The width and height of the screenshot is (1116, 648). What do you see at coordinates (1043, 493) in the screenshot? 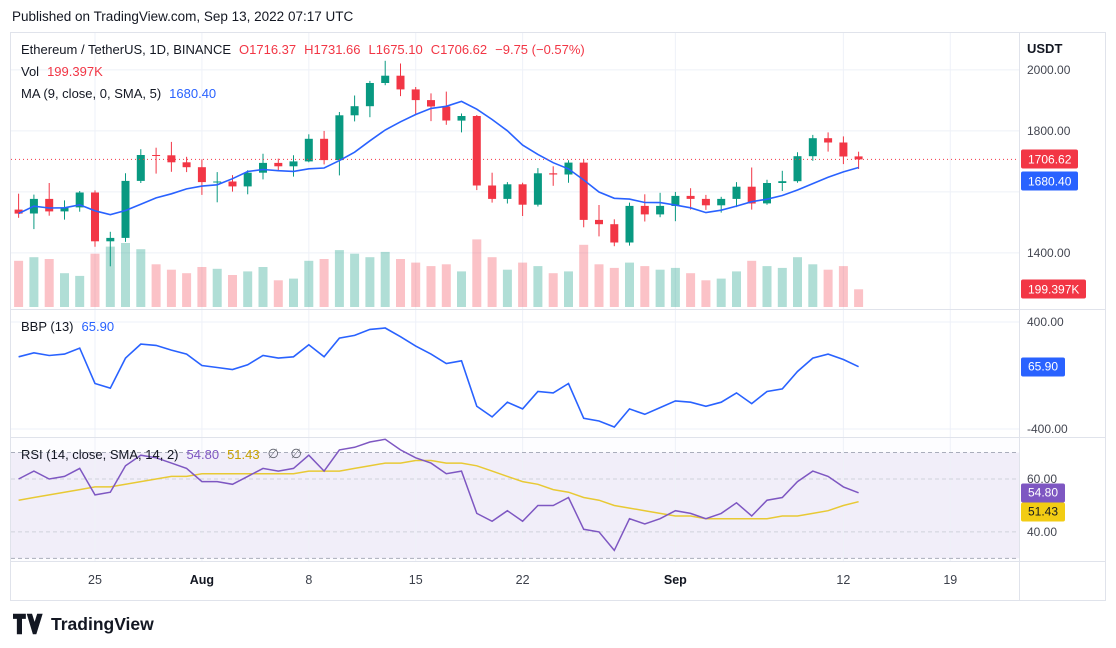
I see `rsi-value-badge: 54.80` at bounding box center [1043, 493].